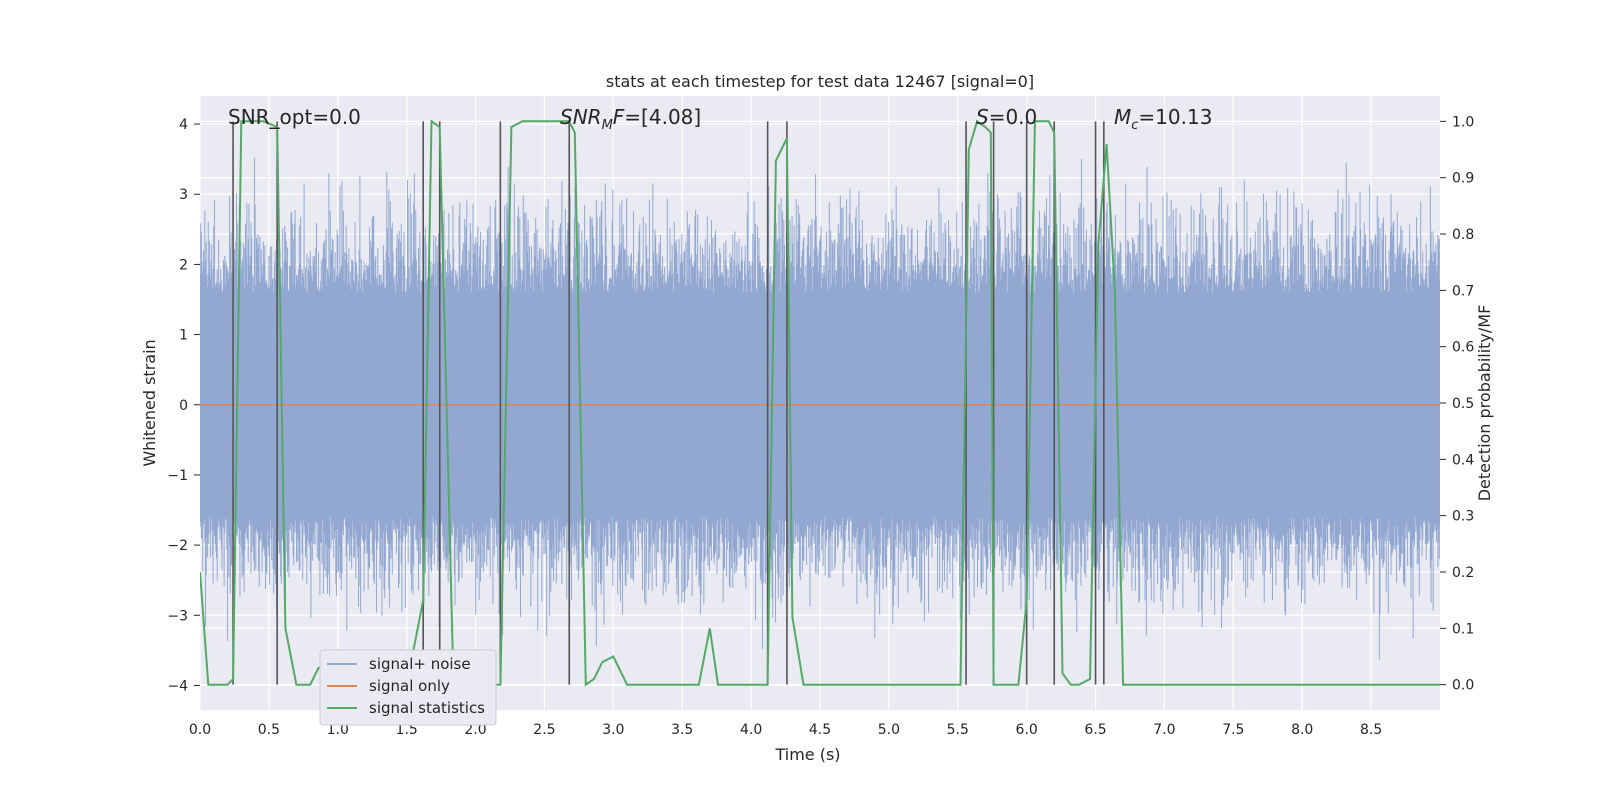 Image resolution: width=1600 pixels, height=800 pixels. Describe the element at coordinates (1463, 348) in the screenshot. I see `right-y-tick-label: 0.6` at that location.